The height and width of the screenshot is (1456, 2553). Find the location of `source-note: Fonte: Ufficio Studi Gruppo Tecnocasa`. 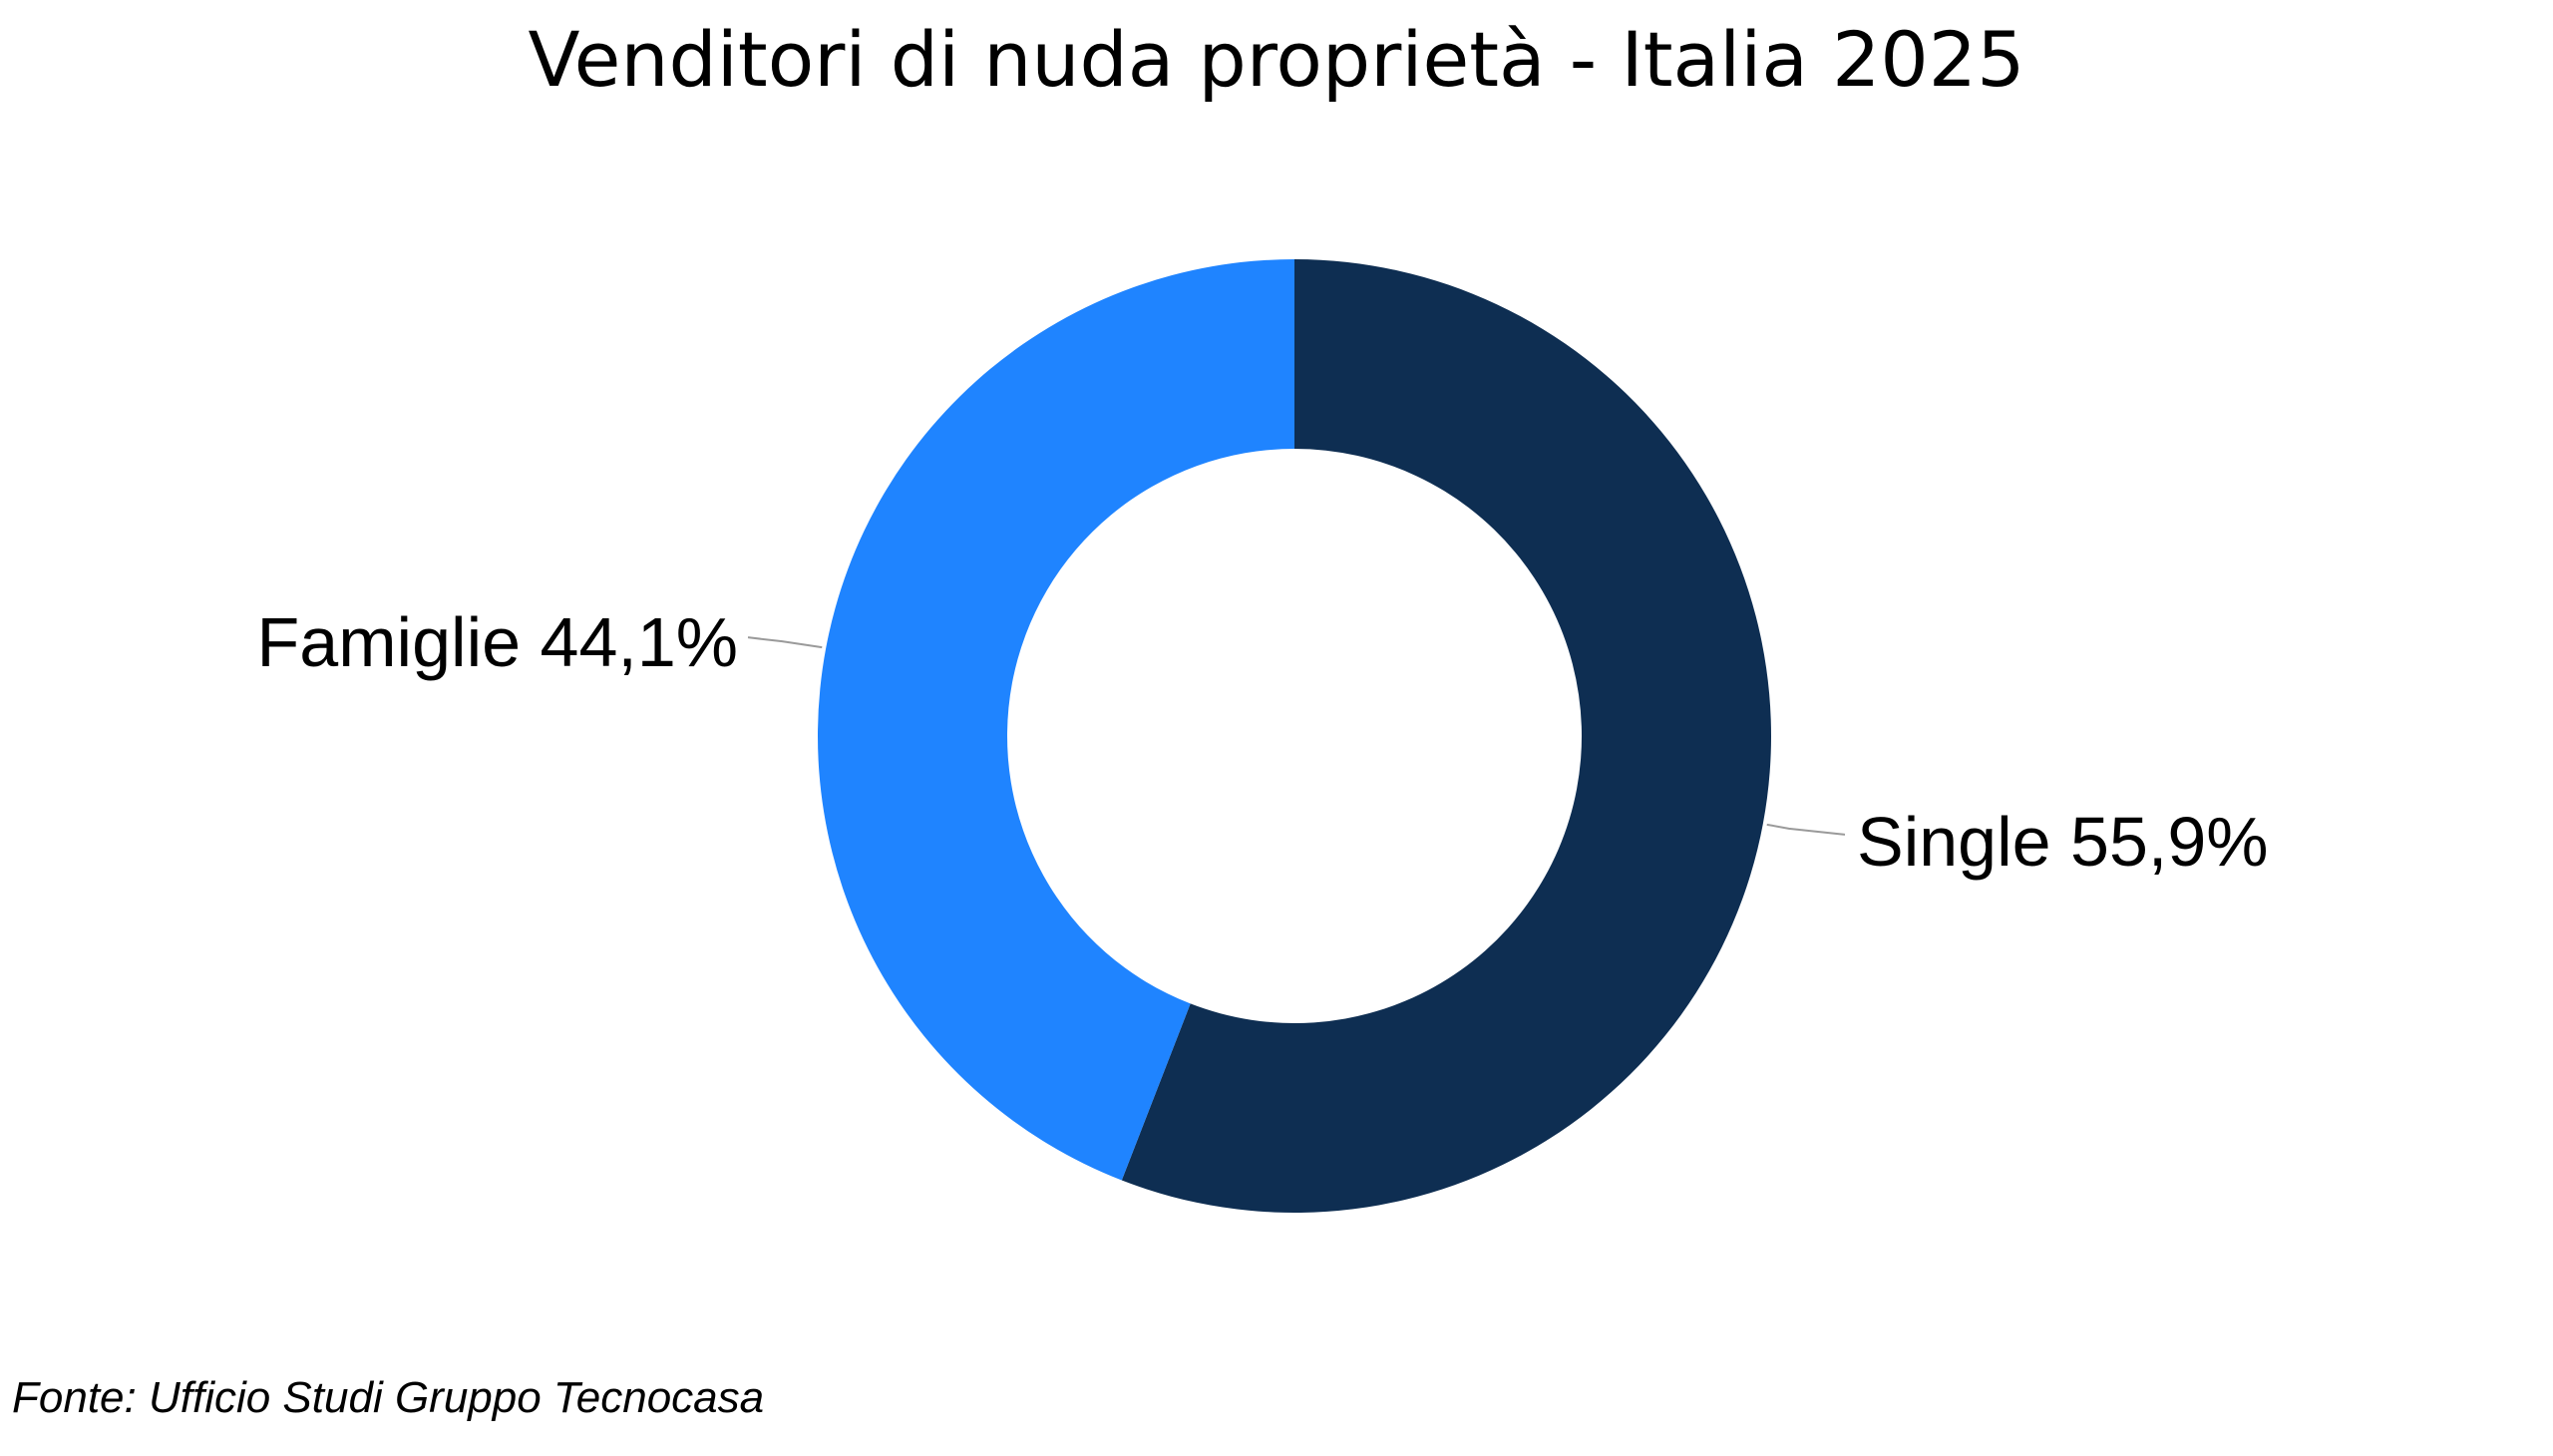

source-note: Fonte: Ufficio Studi Gruppo Tecnocasa is located at coordinates (388, 1397).